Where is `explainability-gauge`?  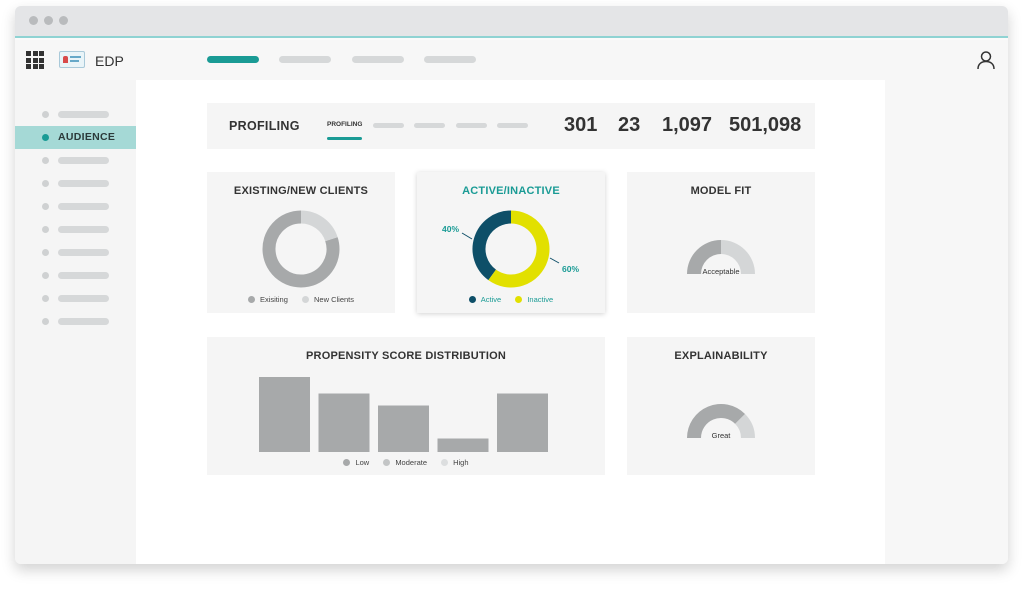 explainability-gauge is located at coordinates (721, 421).